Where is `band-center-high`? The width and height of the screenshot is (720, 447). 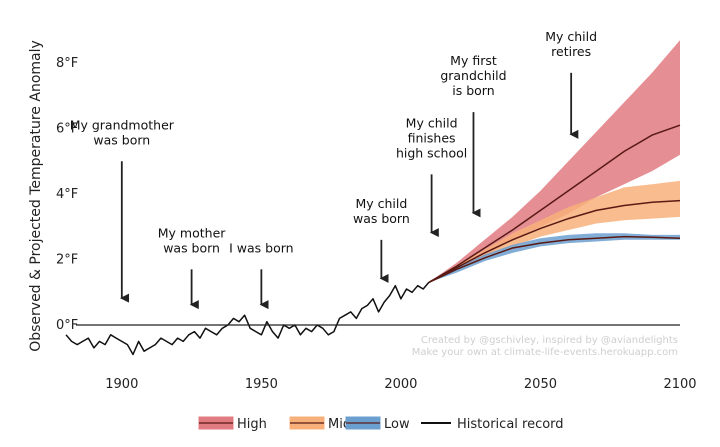
band-center-high is located at coordinates (554, 204).